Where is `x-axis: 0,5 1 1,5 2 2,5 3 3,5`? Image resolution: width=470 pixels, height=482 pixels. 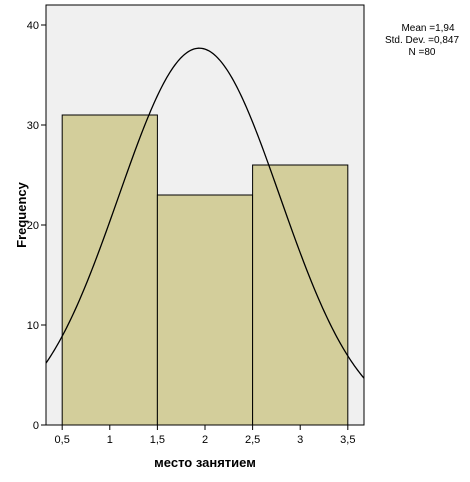 x-axis: 0,5 1 1,5 2 2,5 3 3,5 is located at coordinates (205, 435).